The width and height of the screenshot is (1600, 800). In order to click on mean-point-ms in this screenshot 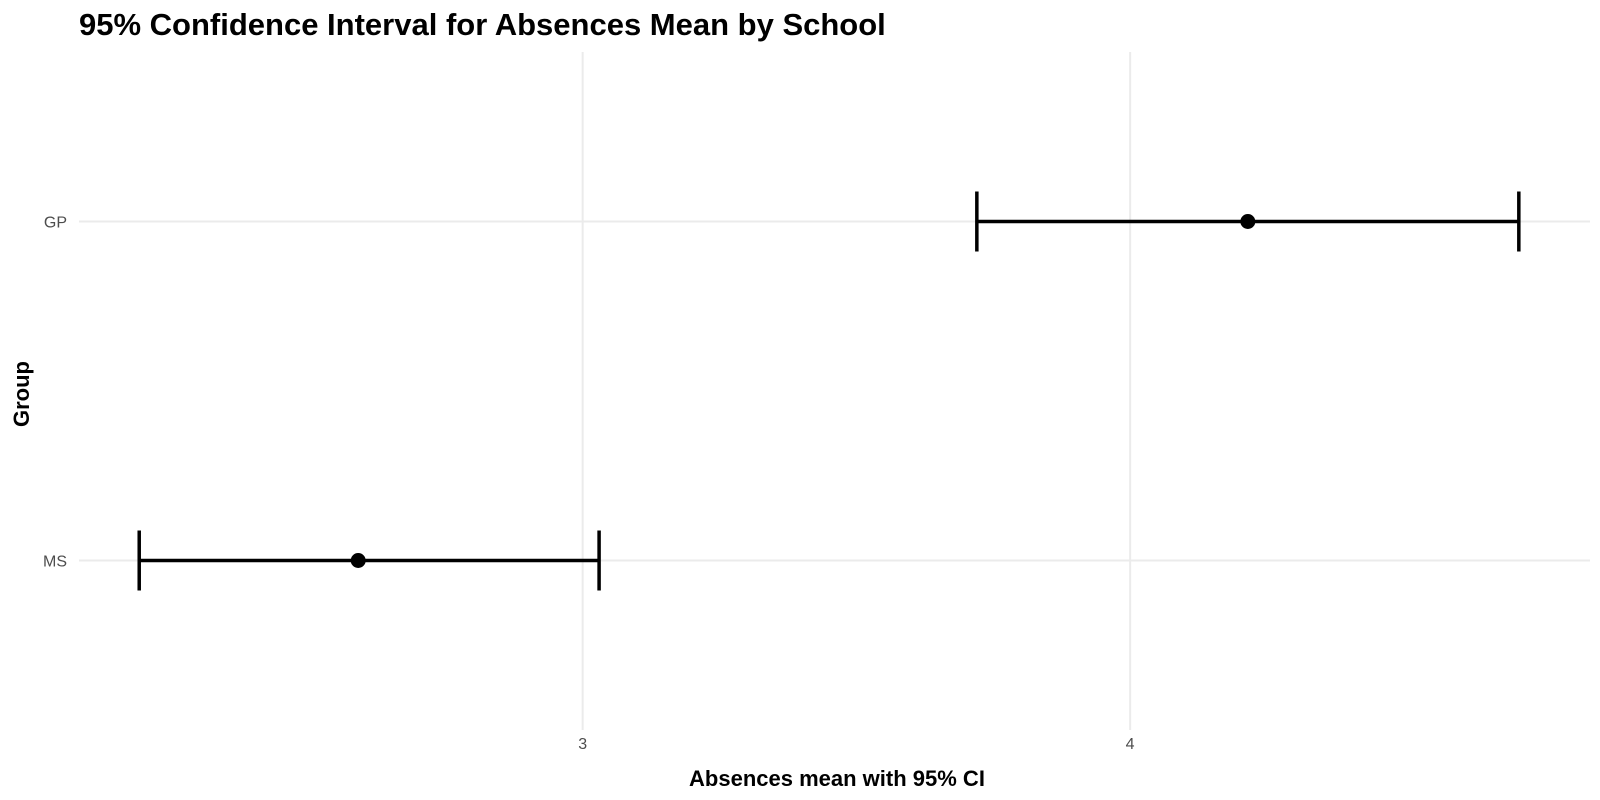, I will do `click(358, 560)`.